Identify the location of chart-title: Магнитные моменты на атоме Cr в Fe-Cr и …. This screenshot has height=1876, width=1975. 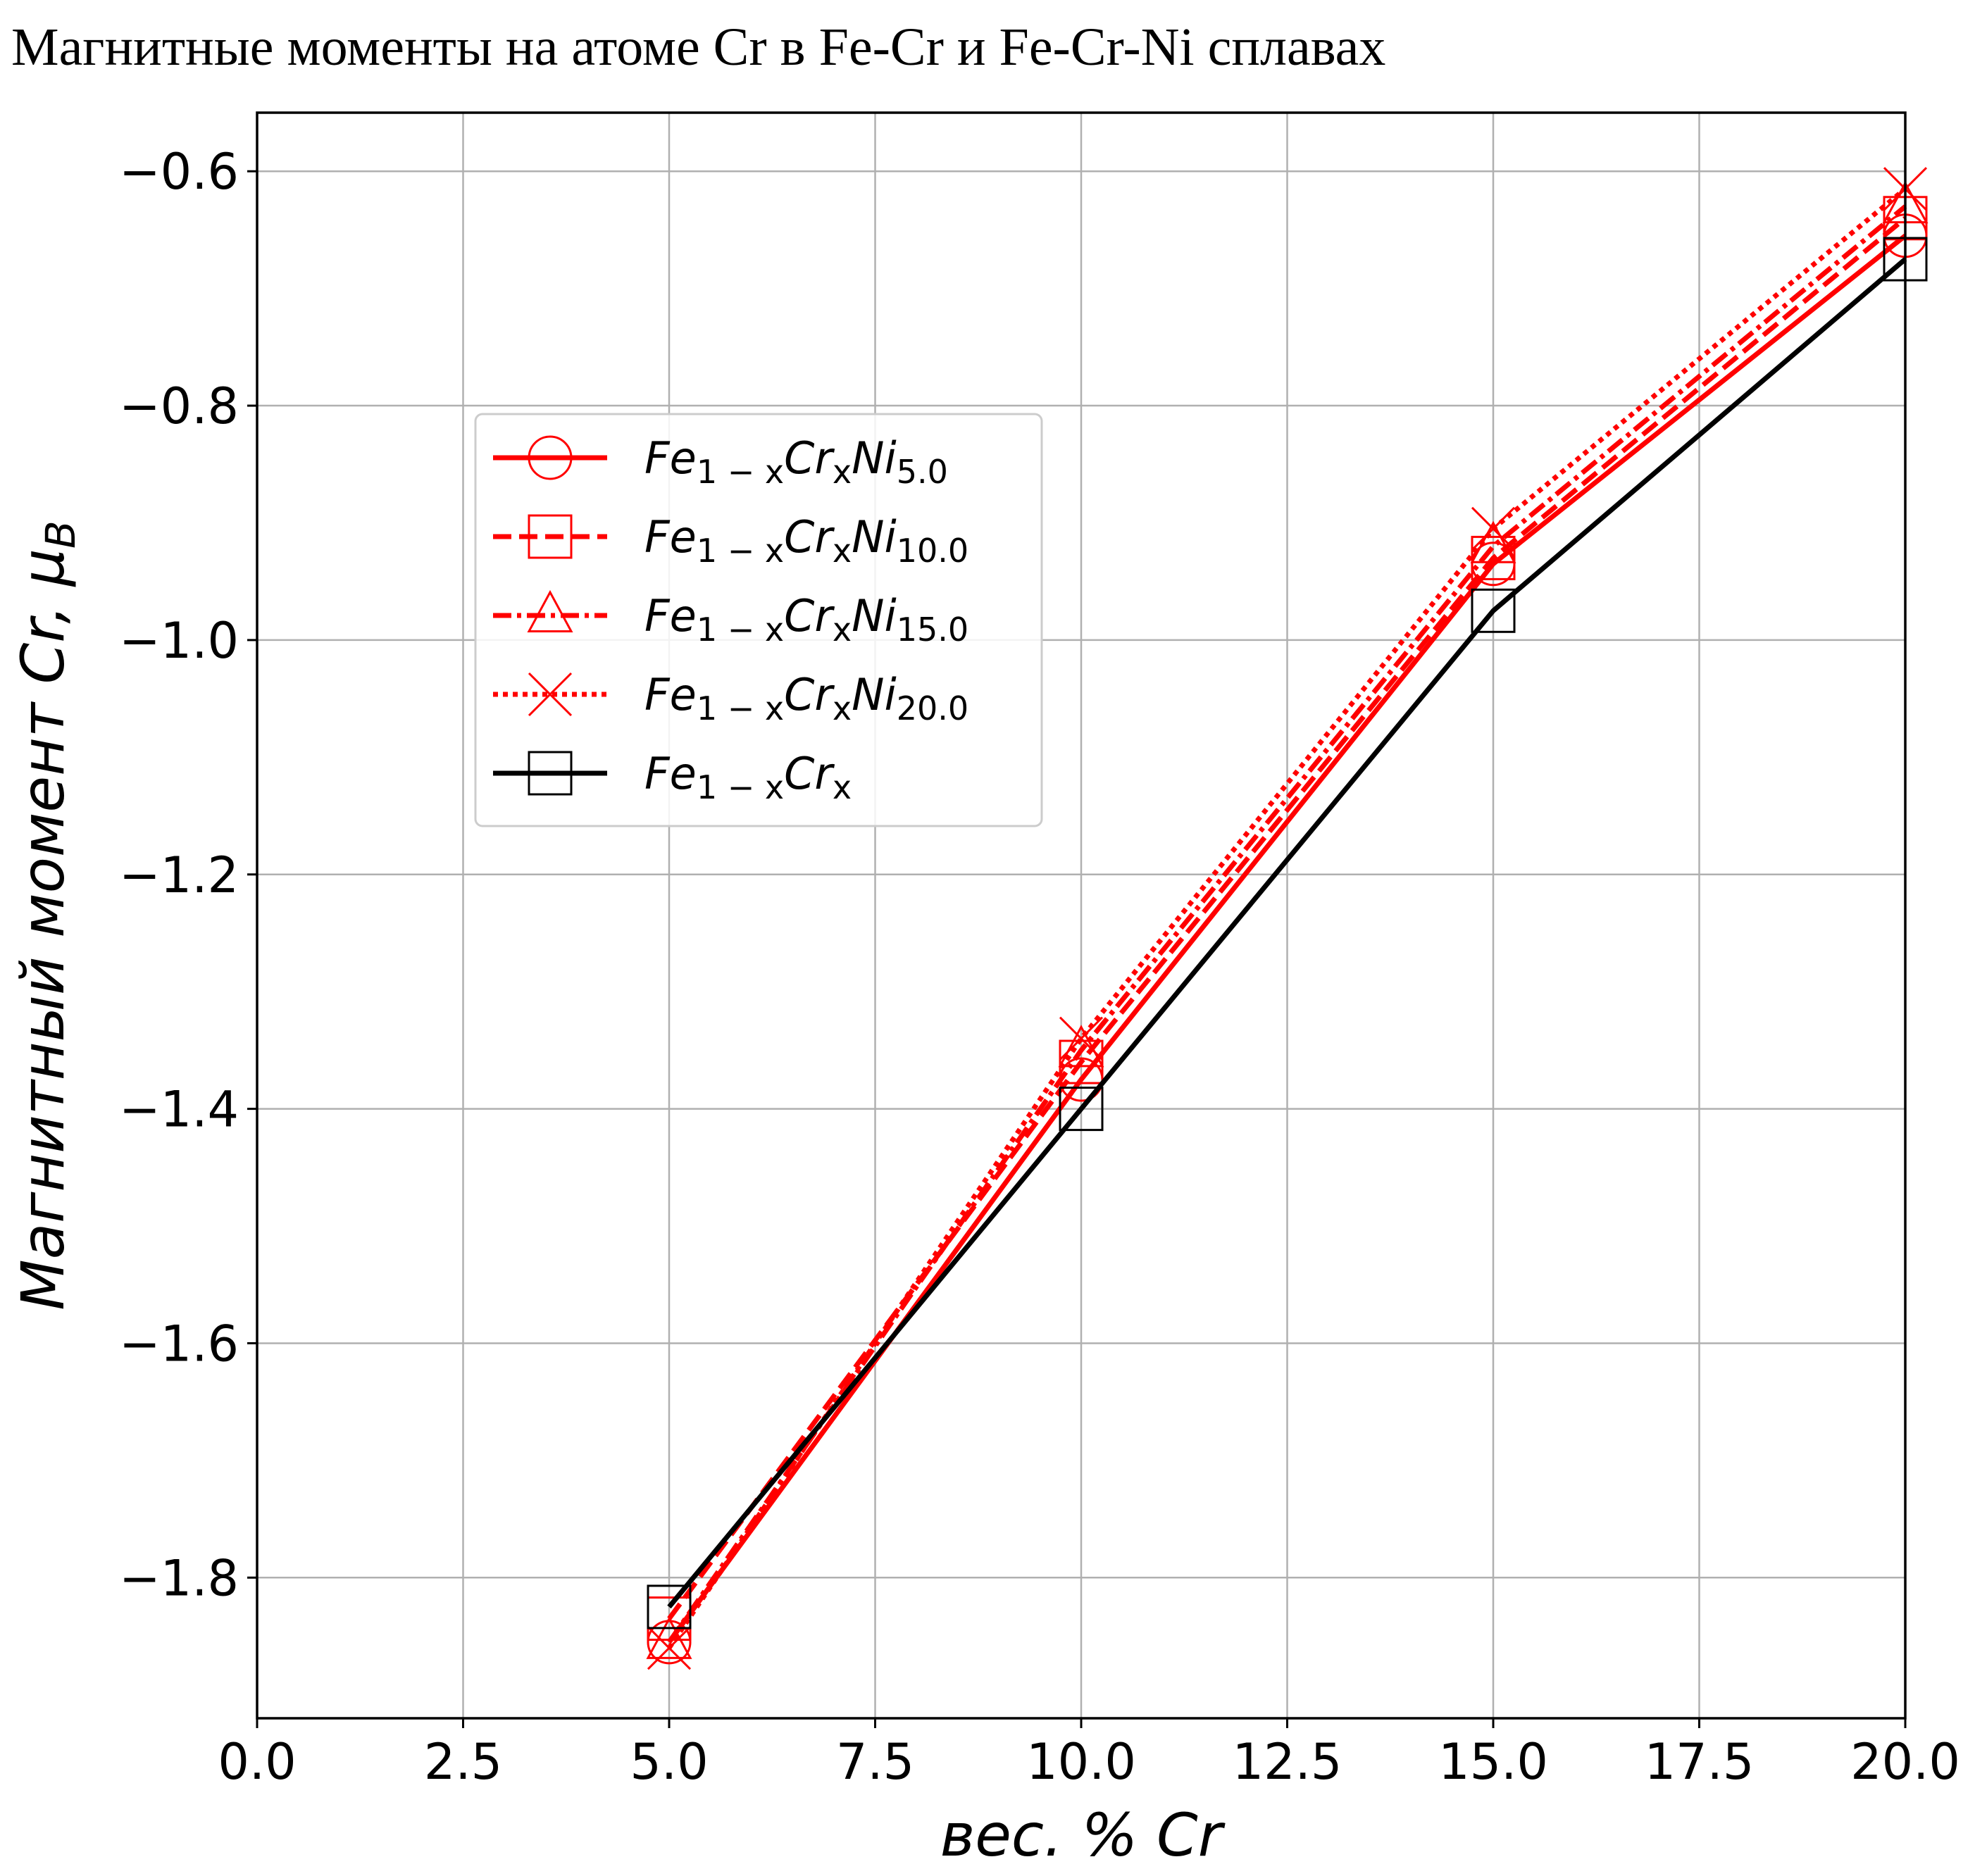
(698, 47).